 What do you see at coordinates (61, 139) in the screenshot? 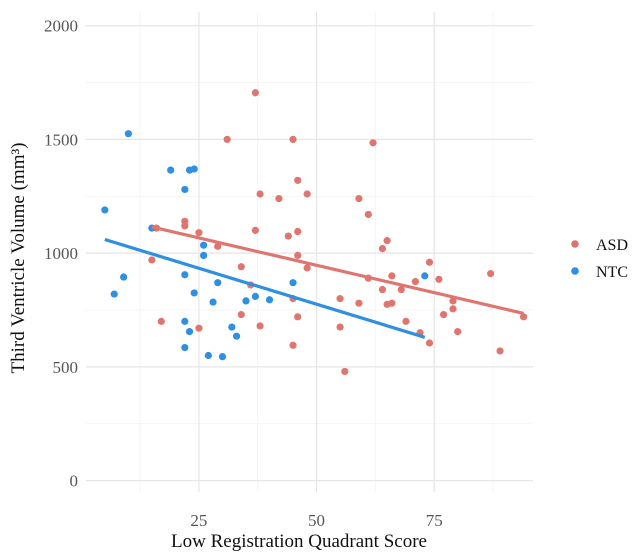
I see `y-tick-label: 1500` at bounding box center [61, 139].